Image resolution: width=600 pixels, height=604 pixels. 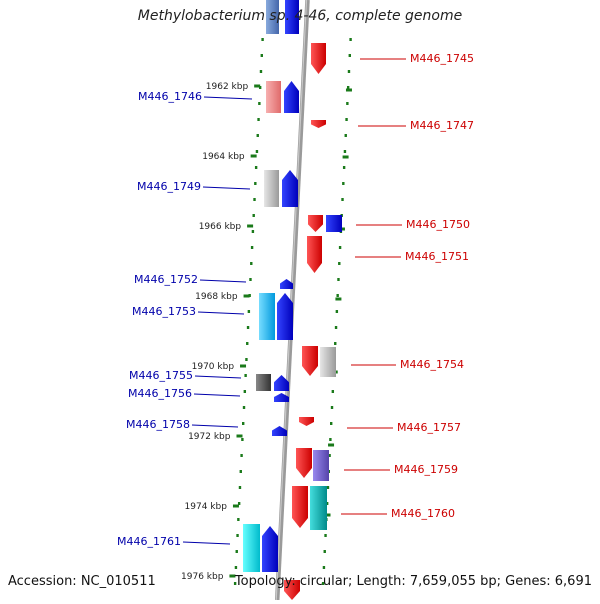 I want to click on gene-label: M446_1746, so click(x=170, y=96).